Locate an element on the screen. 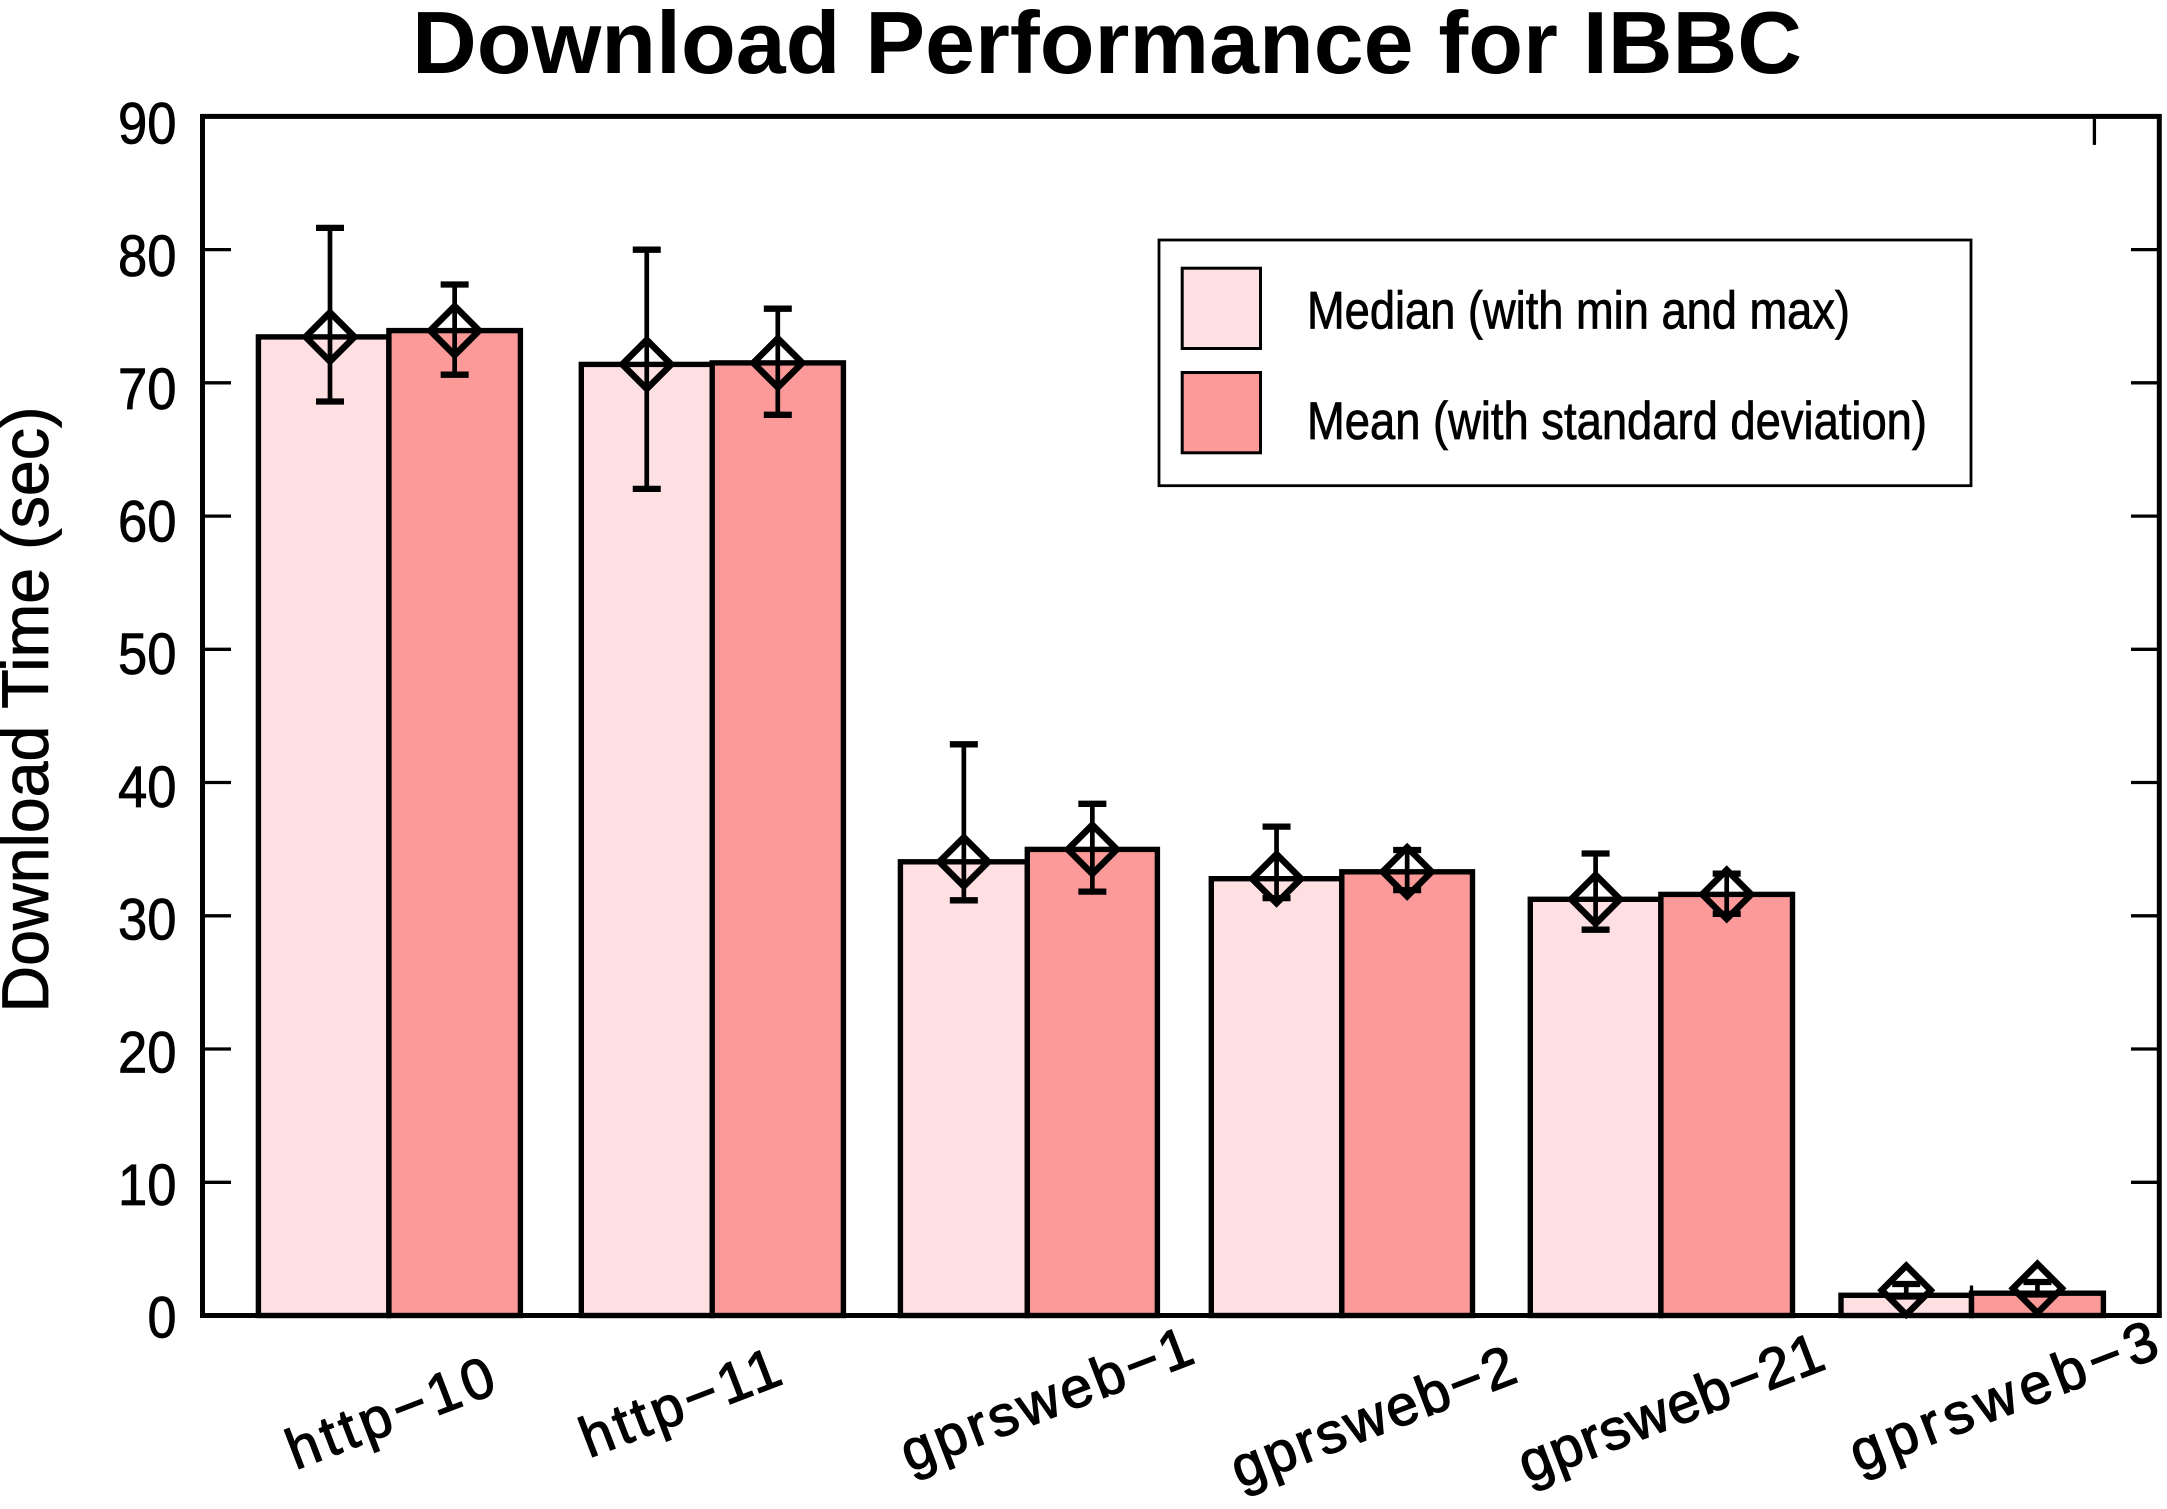 The image size is (2167, 1509). svg-text: 80 is located at coordinates (147, 256).